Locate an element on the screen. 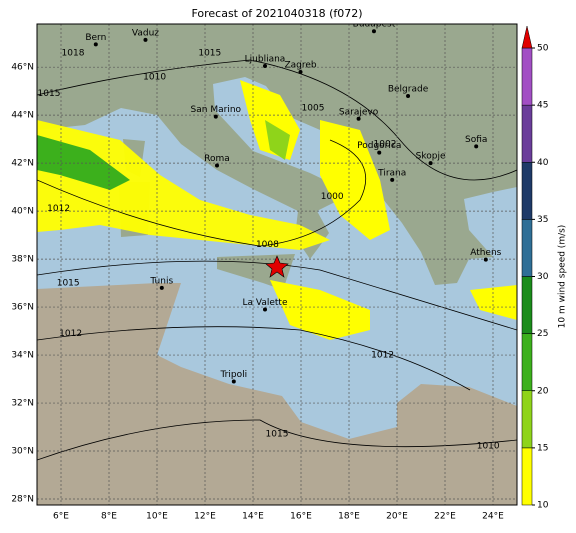 The width and height of the screenshot is (576, 533). star-marker is located at coordinates (277, 266).